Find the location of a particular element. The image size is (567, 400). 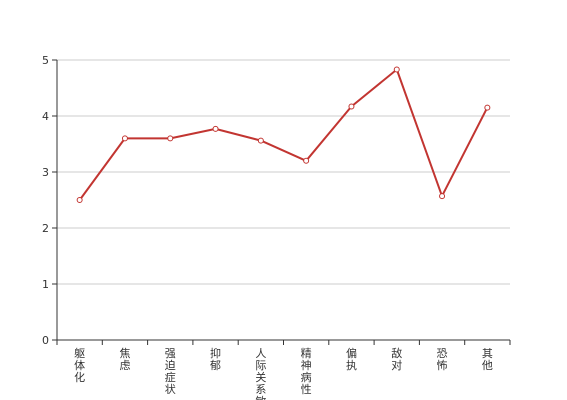

x-axis-ticks is located at coordinates (283, 342).